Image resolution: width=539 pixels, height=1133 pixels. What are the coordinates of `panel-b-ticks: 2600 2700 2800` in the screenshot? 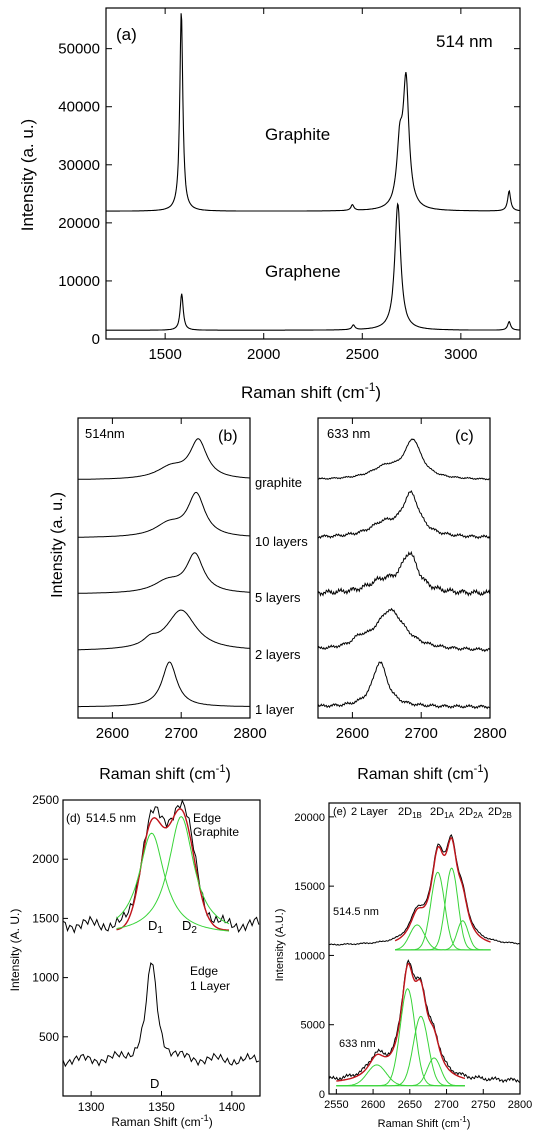 It's located at (181, 580).